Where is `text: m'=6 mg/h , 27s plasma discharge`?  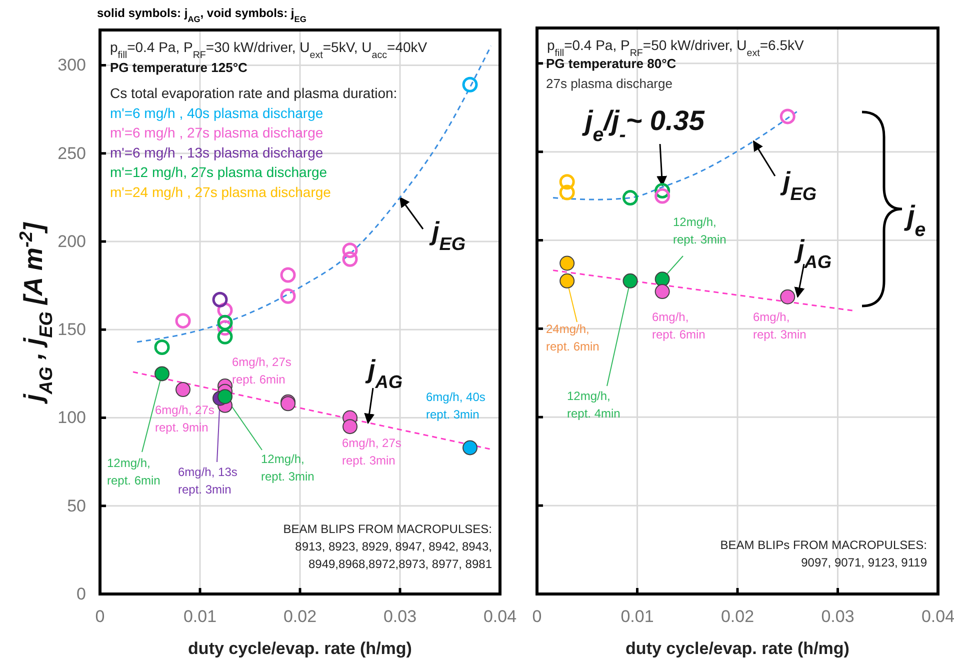
text: m'=6 mg/h , 27s plasma discharge is located at coordinates (217, 132).